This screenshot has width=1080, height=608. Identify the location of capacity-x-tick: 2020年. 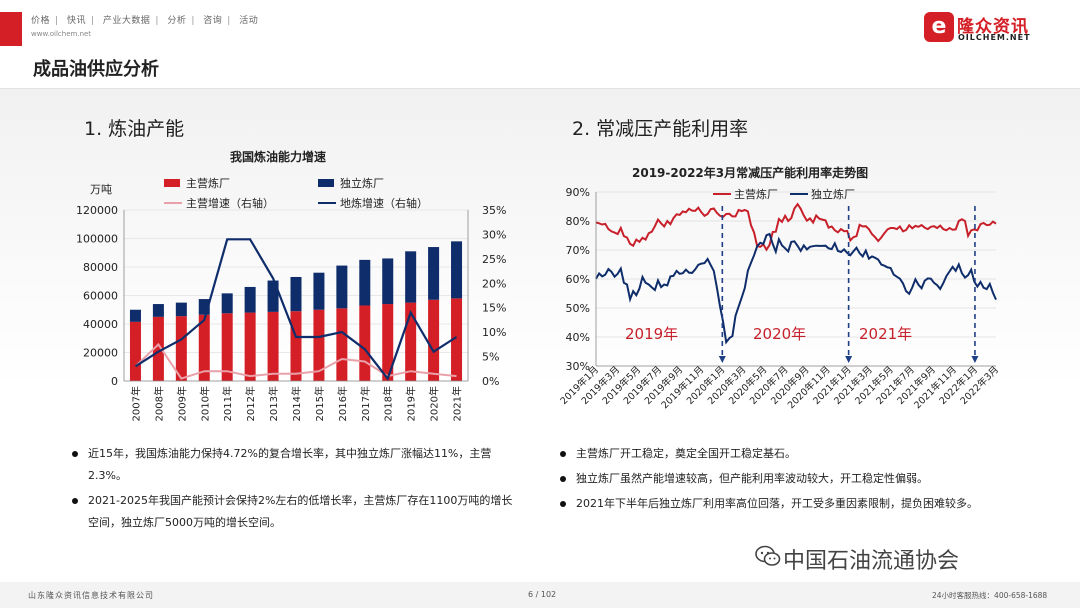
(434, 403).